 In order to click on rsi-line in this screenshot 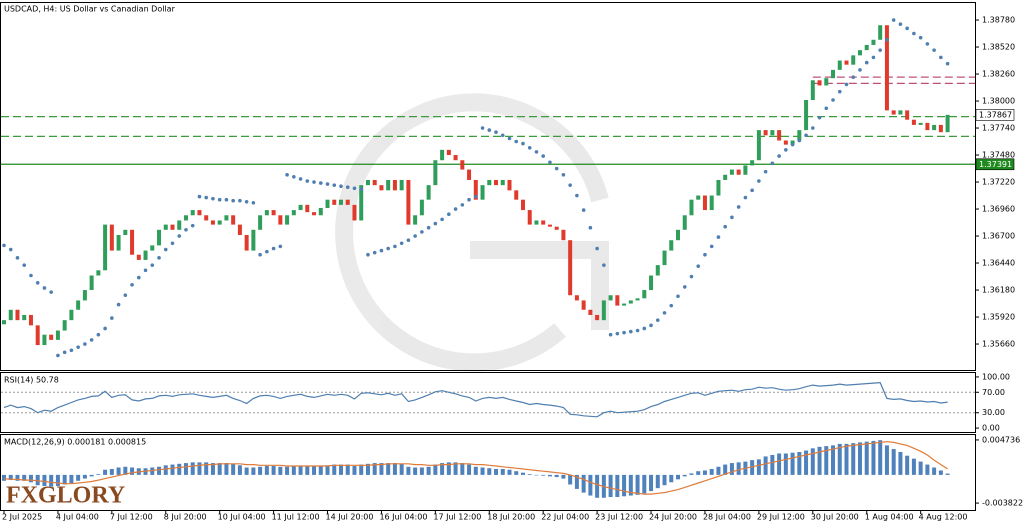, I will do `click(475, 399)`.